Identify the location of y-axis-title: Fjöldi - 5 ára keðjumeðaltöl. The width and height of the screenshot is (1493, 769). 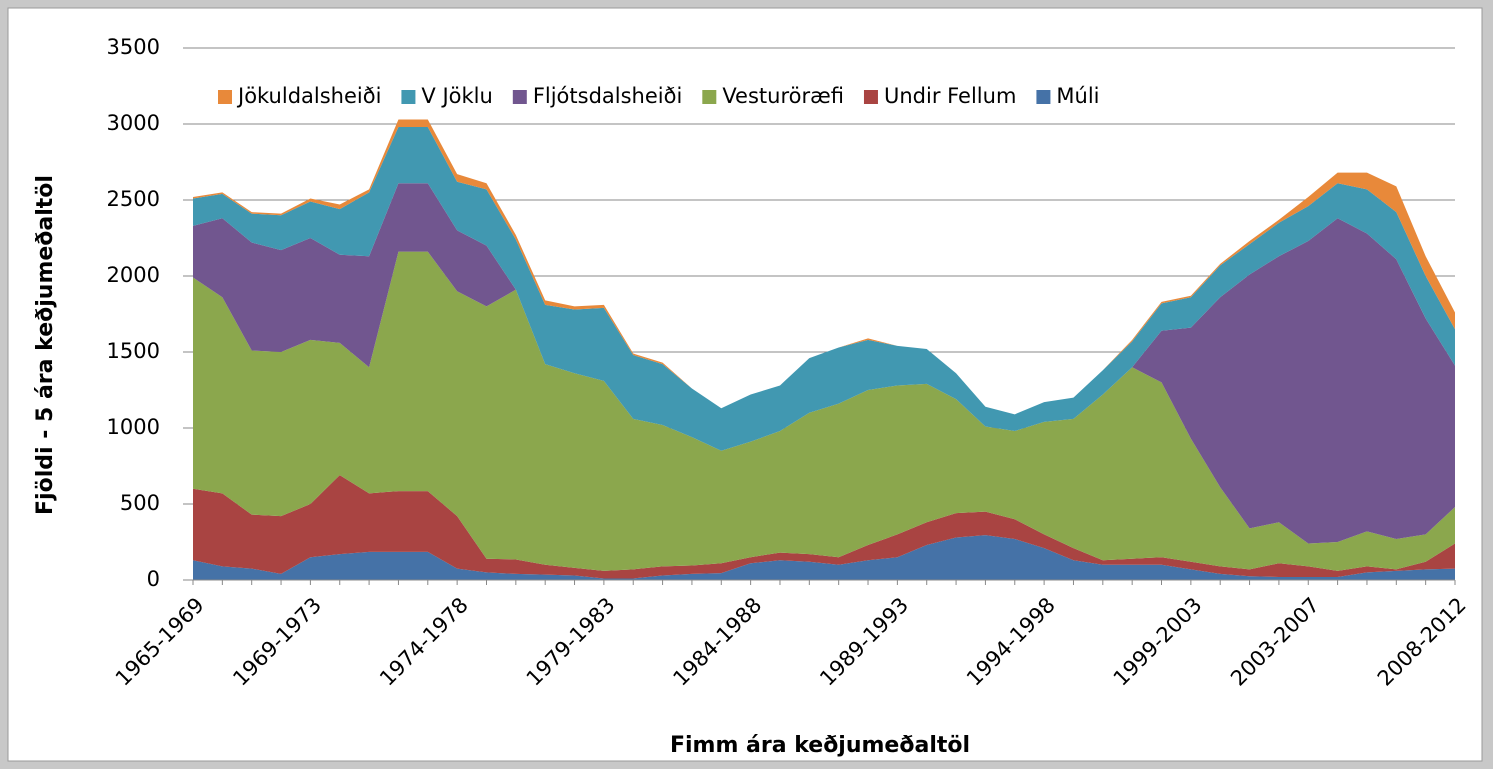
(45, 345).